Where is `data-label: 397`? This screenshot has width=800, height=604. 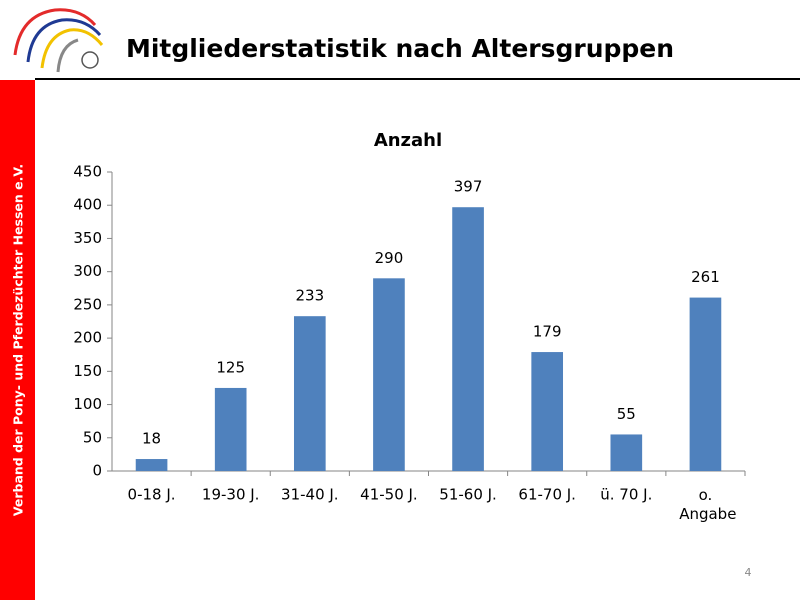 data-label: 397 is located at coordinates (468, 187).